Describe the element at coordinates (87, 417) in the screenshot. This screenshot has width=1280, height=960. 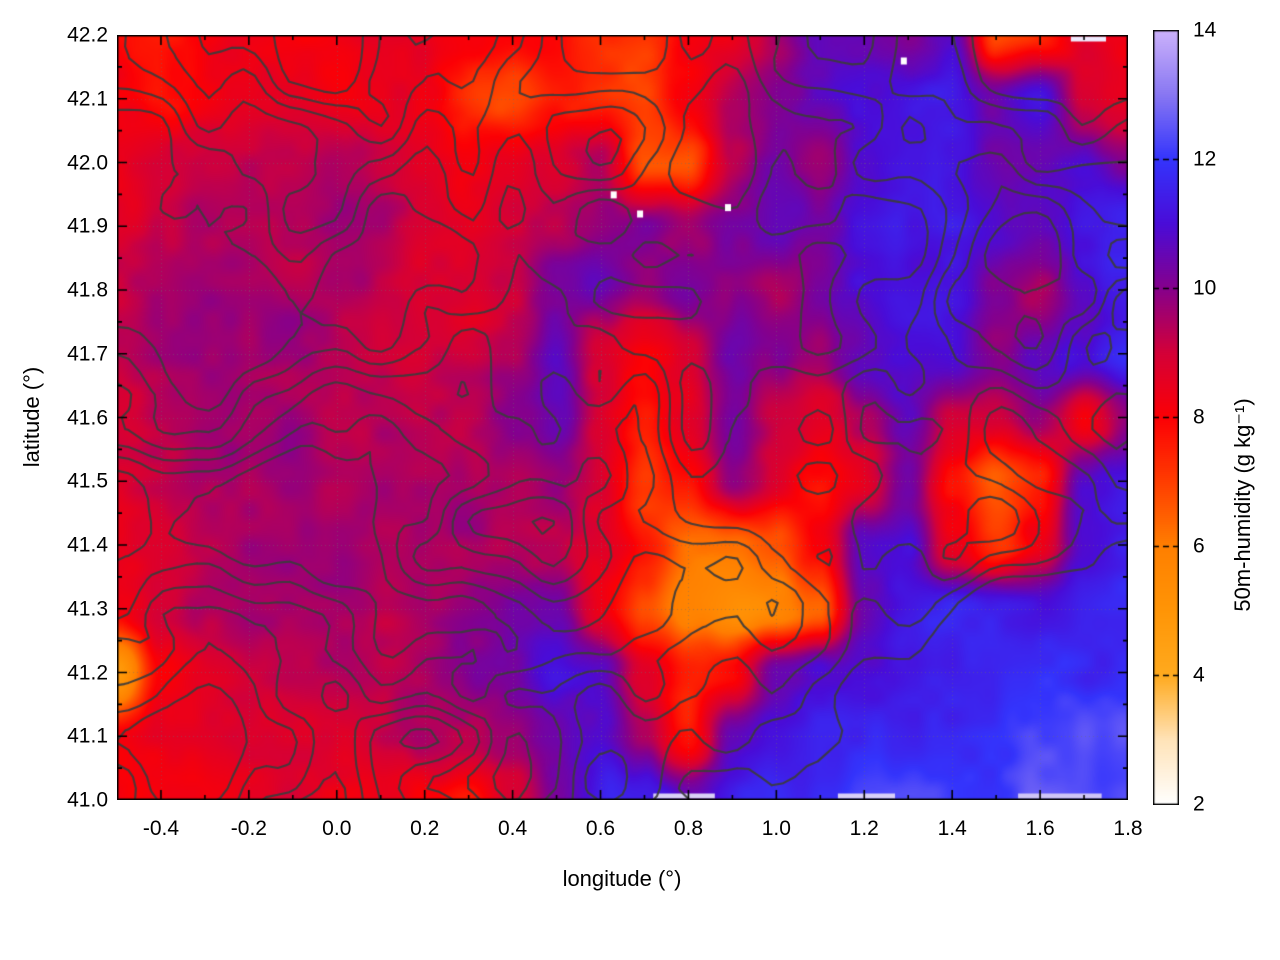
I see `y-tick-label: 41.6` at that location.